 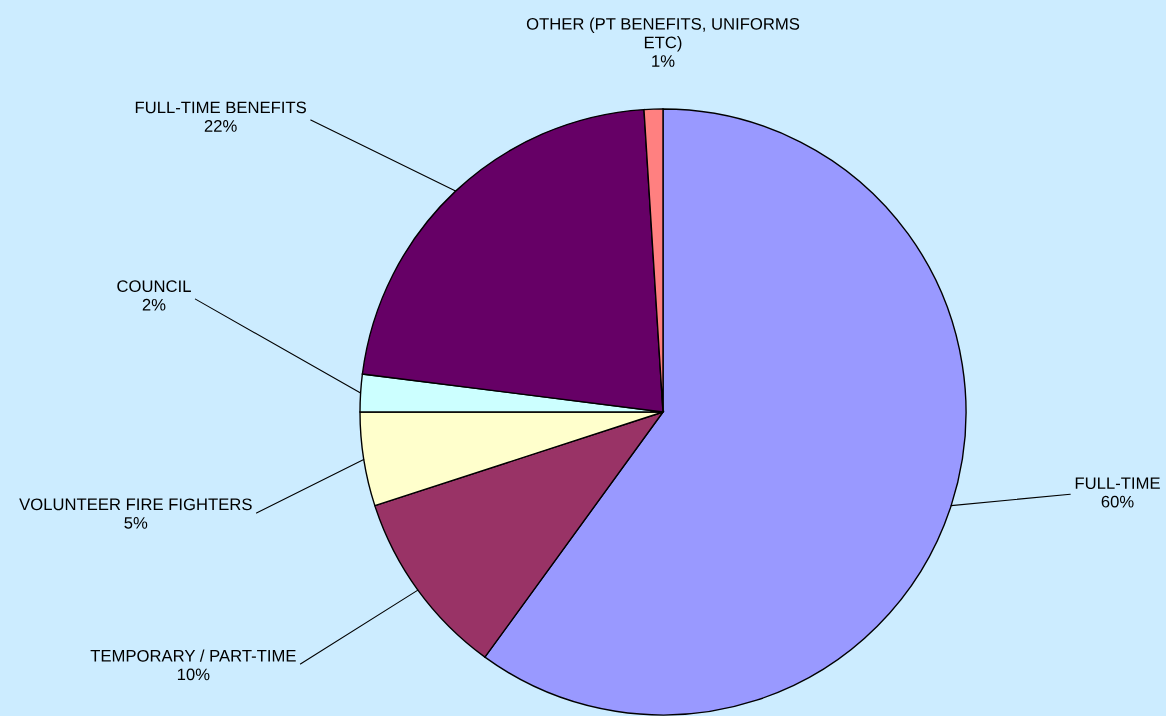 I want to click on slice-label: TEMPORARY / PART-TIME, so click(x=193, y=655).